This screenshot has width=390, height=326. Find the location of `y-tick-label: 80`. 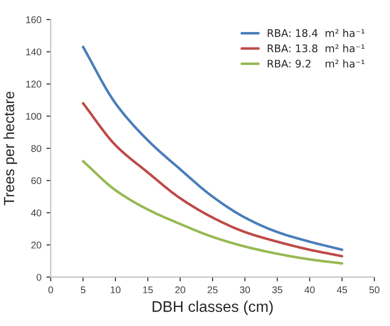

y-tick-label: 80 is located at coordinates (36, 148).